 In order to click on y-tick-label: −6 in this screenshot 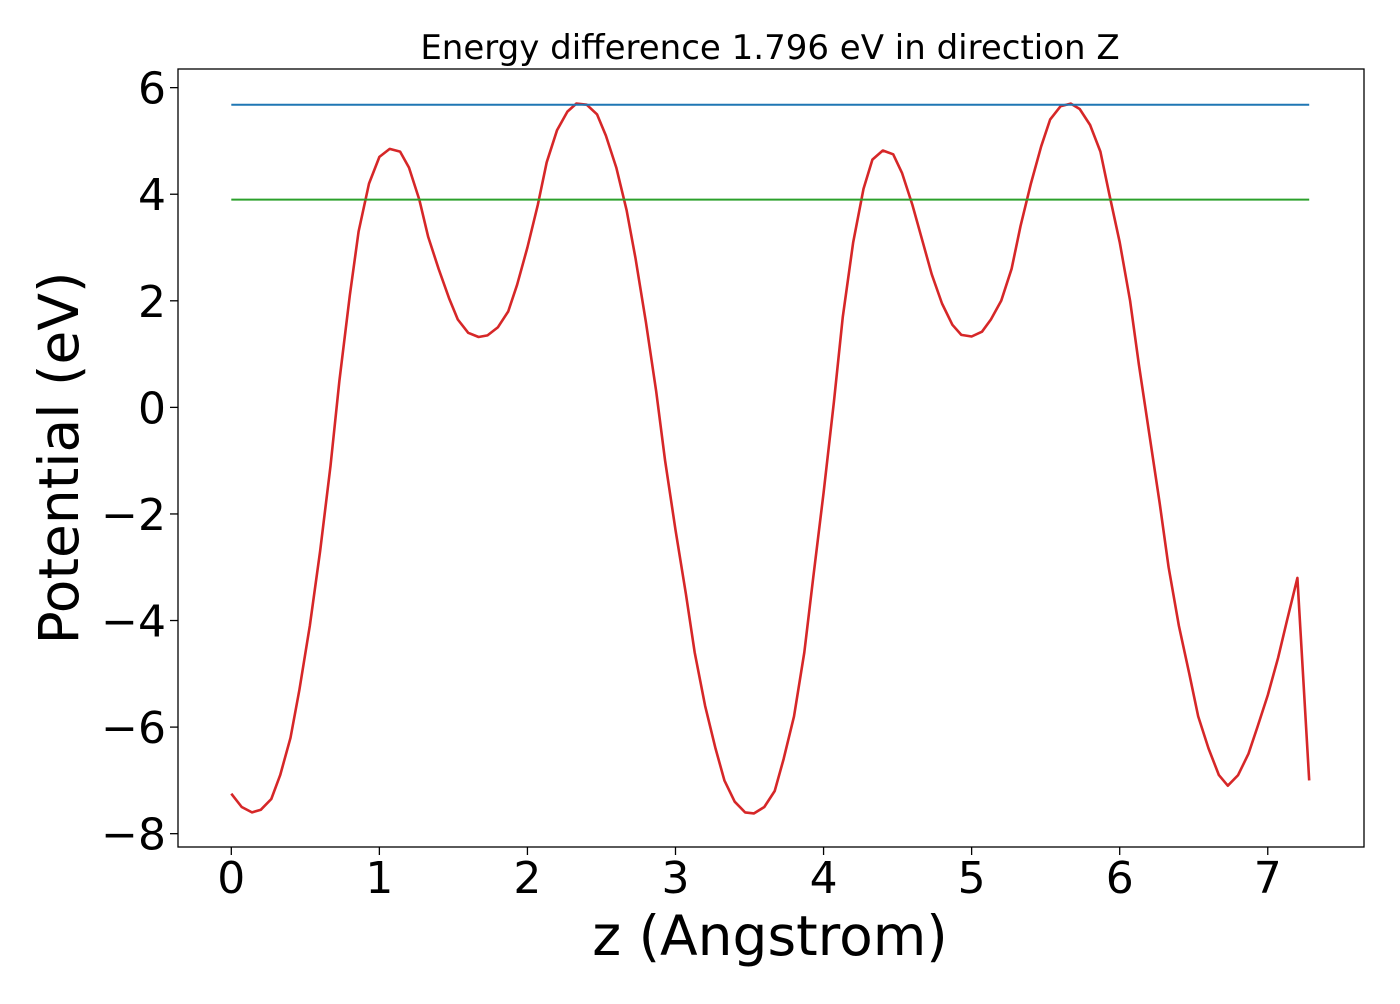, I will do `click(133, 728)`.